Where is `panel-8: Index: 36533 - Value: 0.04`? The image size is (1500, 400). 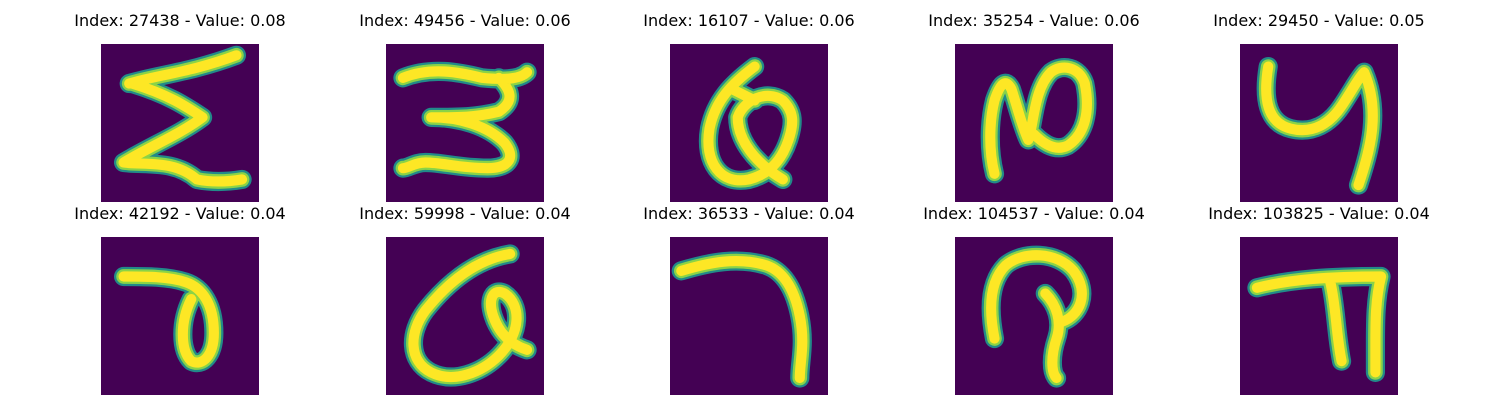 panel-8: Index: 36533 - Value: 0.04 is located at coordinates (749, 299).